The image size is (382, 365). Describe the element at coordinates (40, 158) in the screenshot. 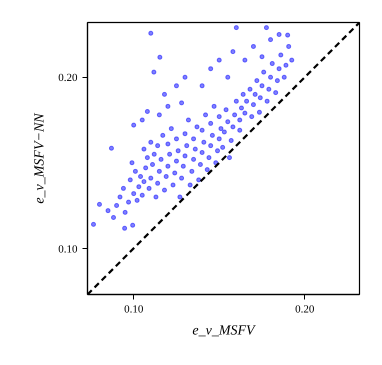

I see `y-axis-title: e_v_MSFV−NN` at that location.